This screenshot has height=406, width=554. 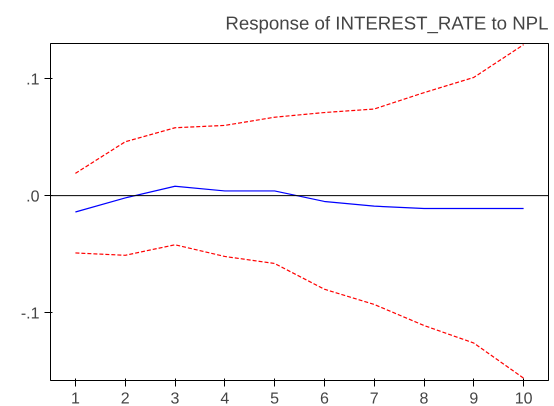 I want to click on x-tick-label: 9, so click(x=473, y=398).